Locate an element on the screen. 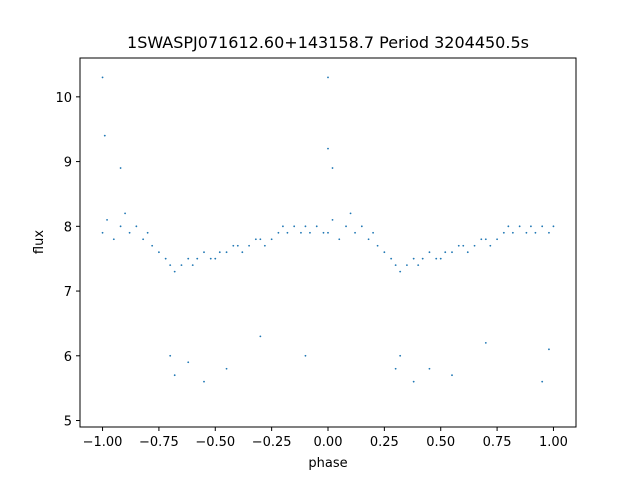  y-tick-label: 6 is located at coordinates (68, 357).